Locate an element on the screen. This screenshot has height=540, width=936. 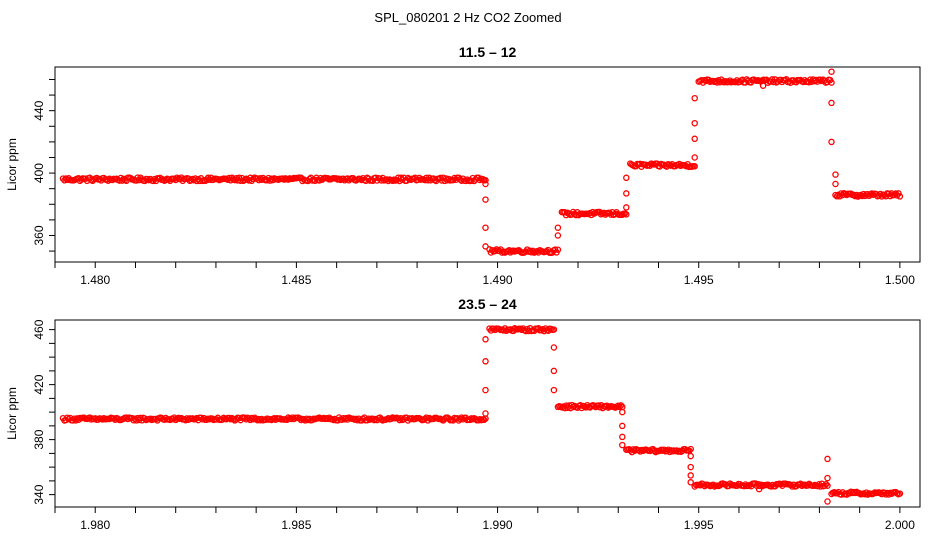
x-tick-label: 1.980 is located at coordinates (95, 525).